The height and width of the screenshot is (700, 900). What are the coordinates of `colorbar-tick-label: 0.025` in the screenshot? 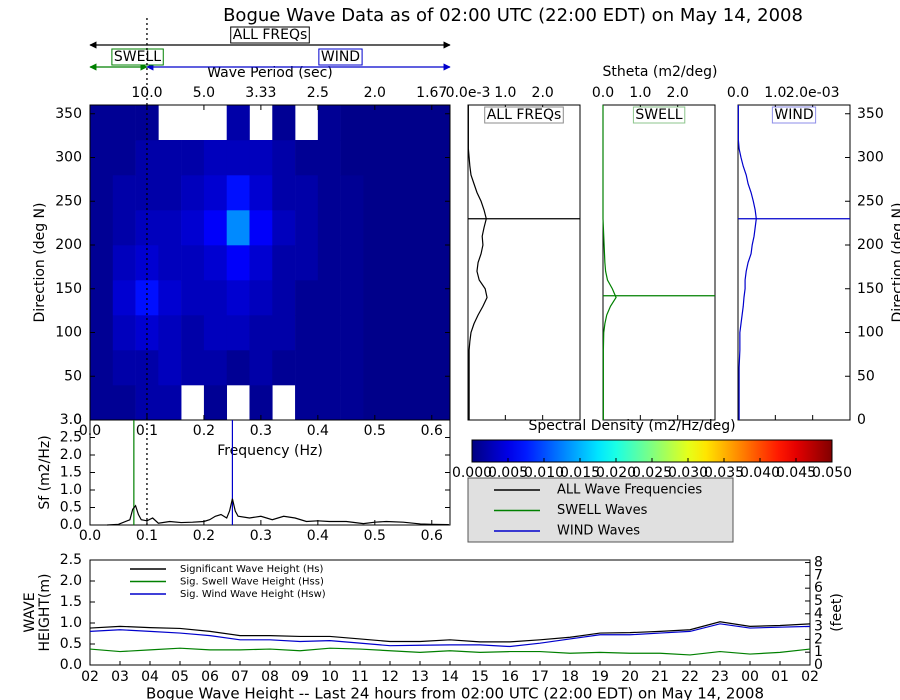 It's located at (652, 473).